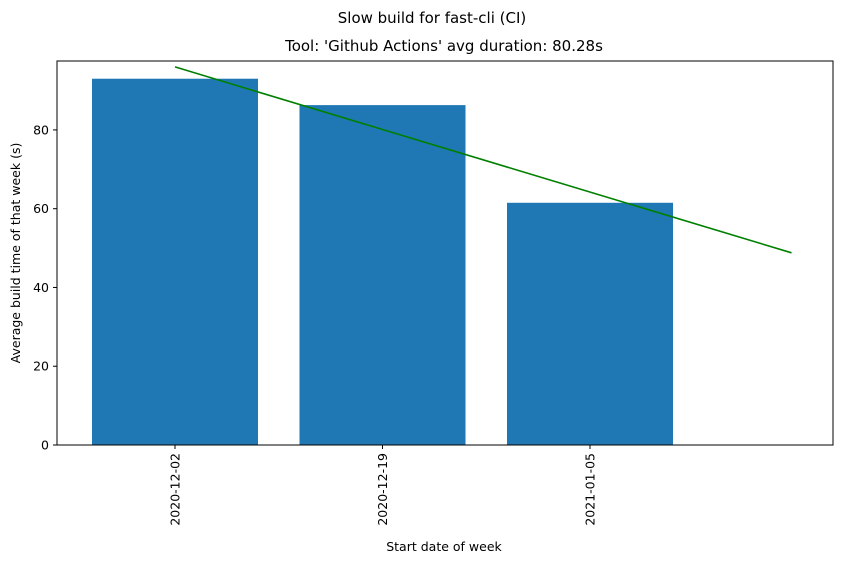 The height and width of the screenshot is (564, 841). I want to click on chart-suptitle: Slow build for fast-cli (CI), so click(432, 18).